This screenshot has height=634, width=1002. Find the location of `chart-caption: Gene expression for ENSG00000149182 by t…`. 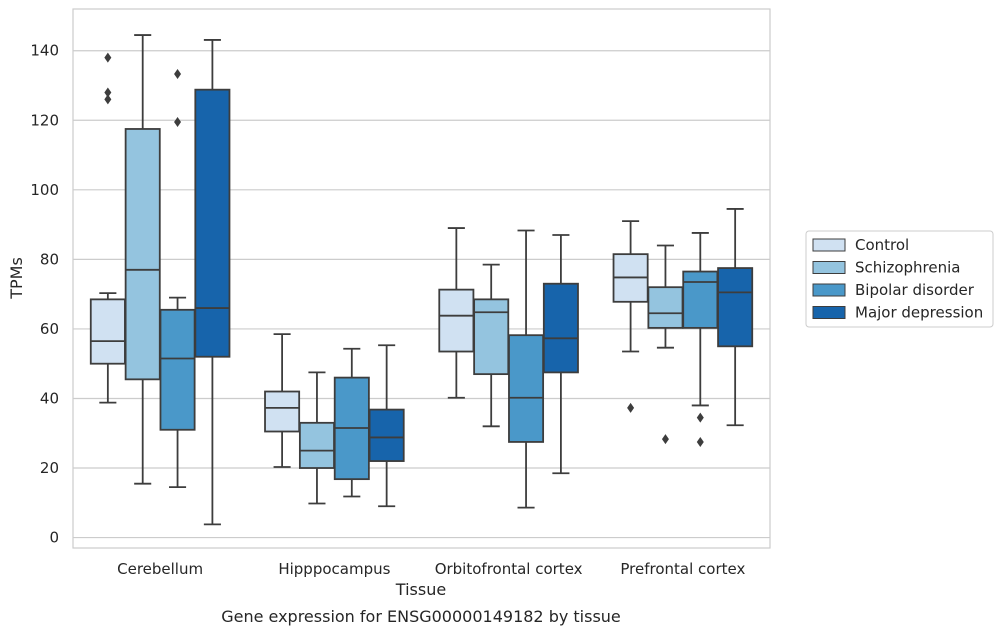

chart-caption: Gene expression for ENSG00000149182 by t… is located at coordinates (421, 616).